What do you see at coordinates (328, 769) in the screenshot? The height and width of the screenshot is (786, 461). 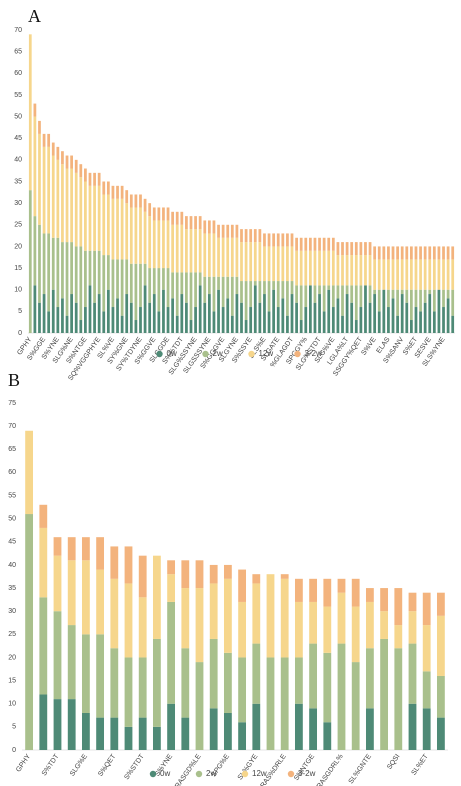 I see `x-tick-label: SRASGDRL%` at bounding box center [328, 769].